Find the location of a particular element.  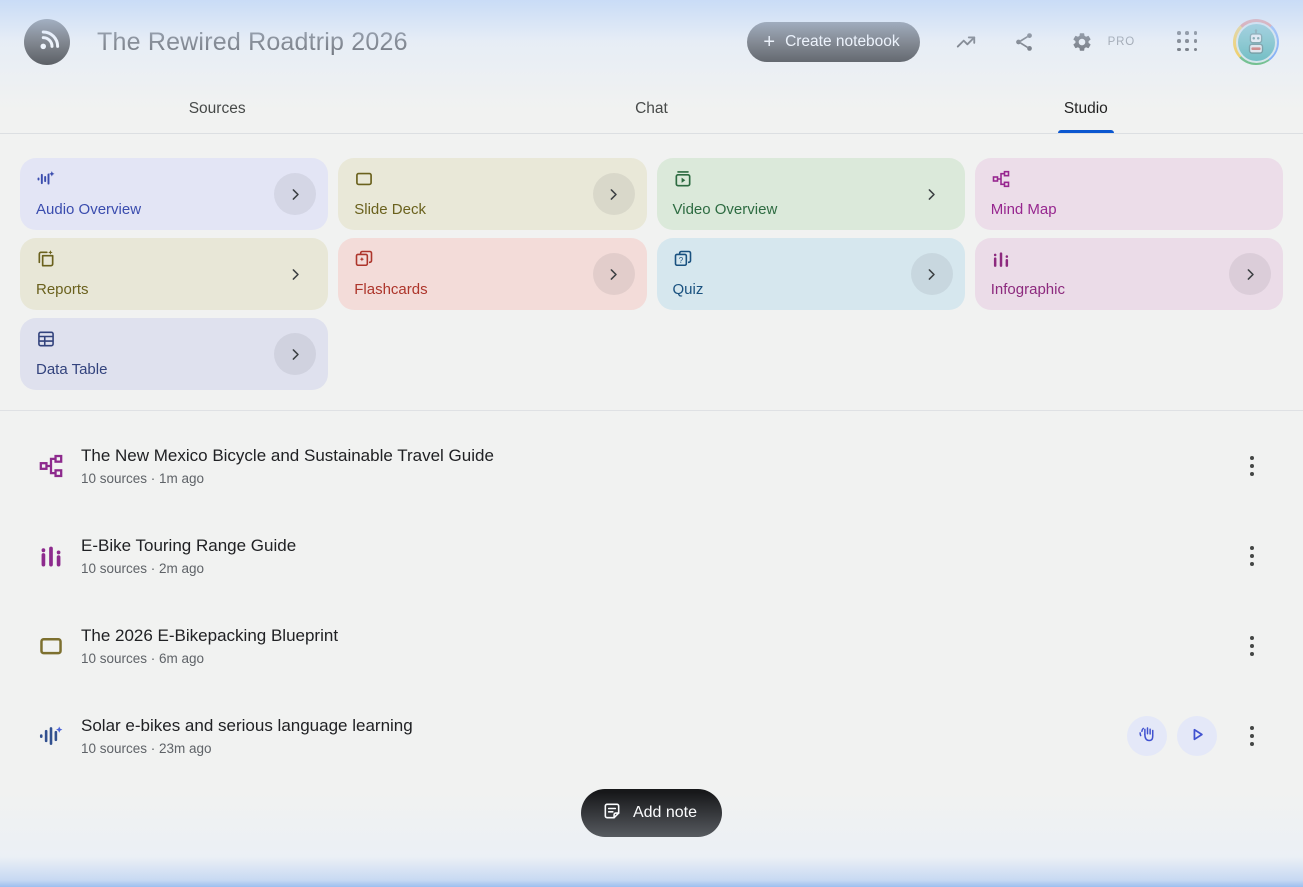

analytics-icon is located at coordinates (966, 42).